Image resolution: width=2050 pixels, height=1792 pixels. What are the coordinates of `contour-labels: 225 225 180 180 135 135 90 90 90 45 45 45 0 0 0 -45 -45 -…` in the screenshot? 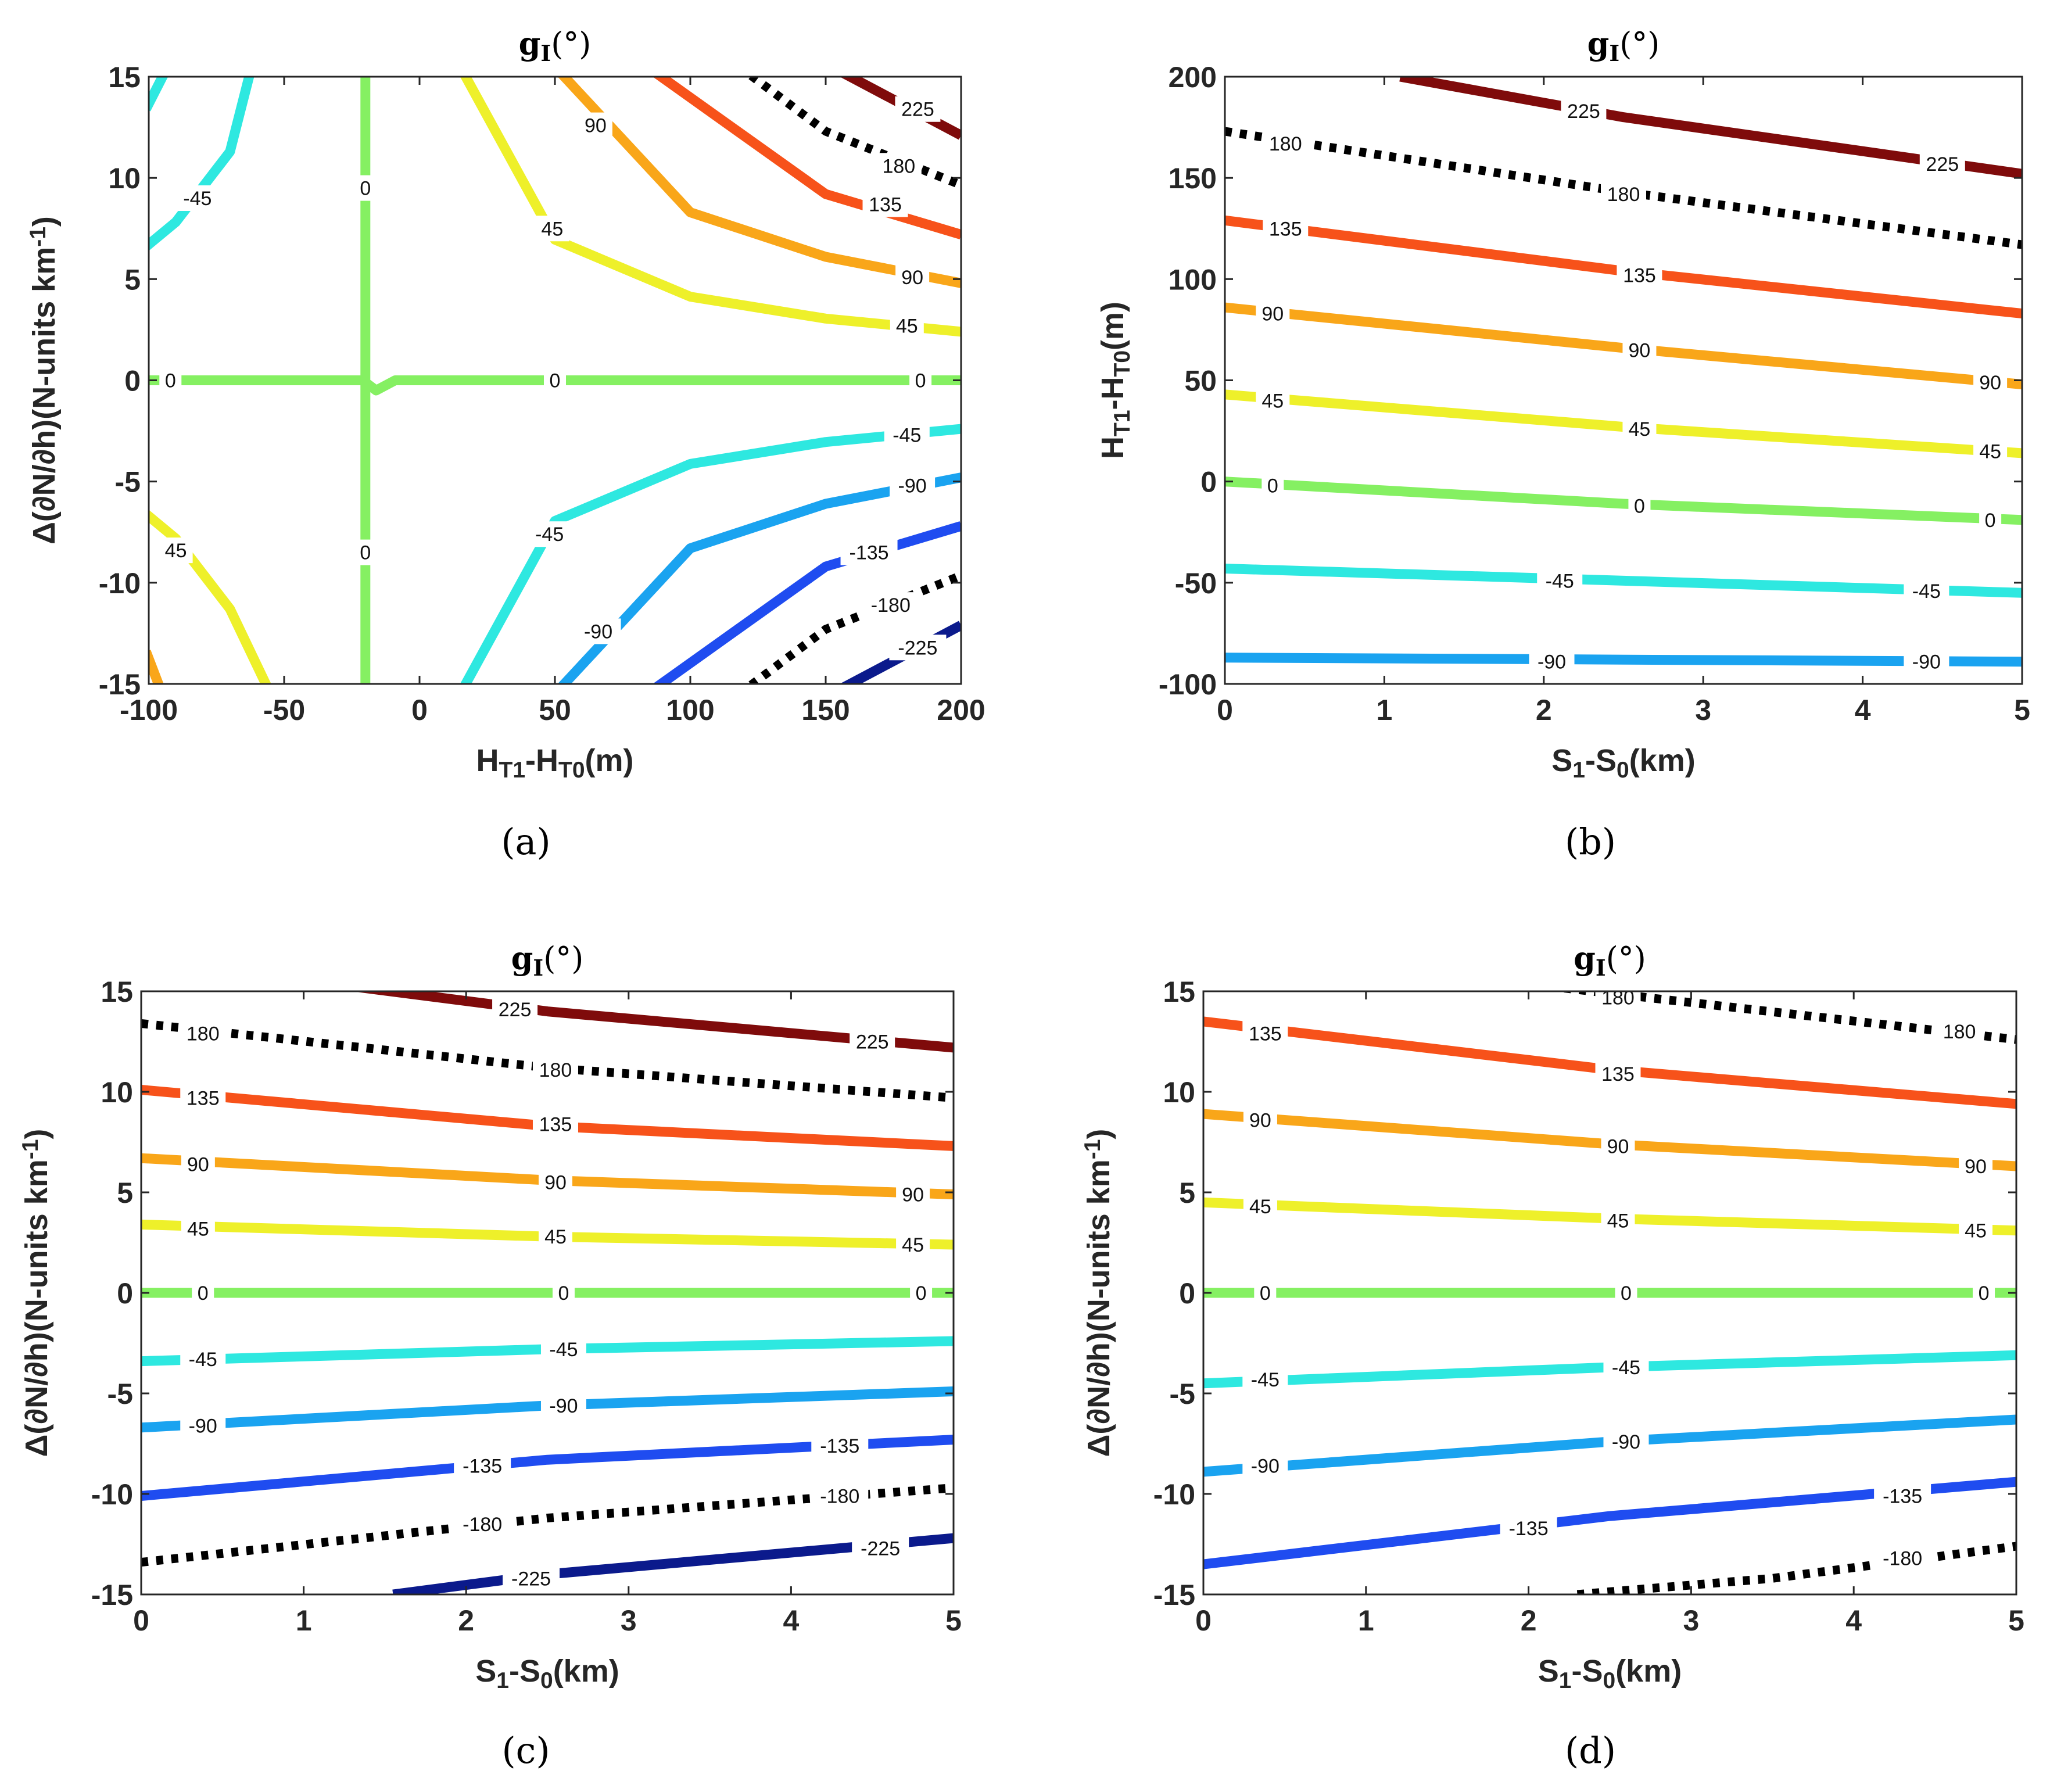 It's located at (556, 1295).